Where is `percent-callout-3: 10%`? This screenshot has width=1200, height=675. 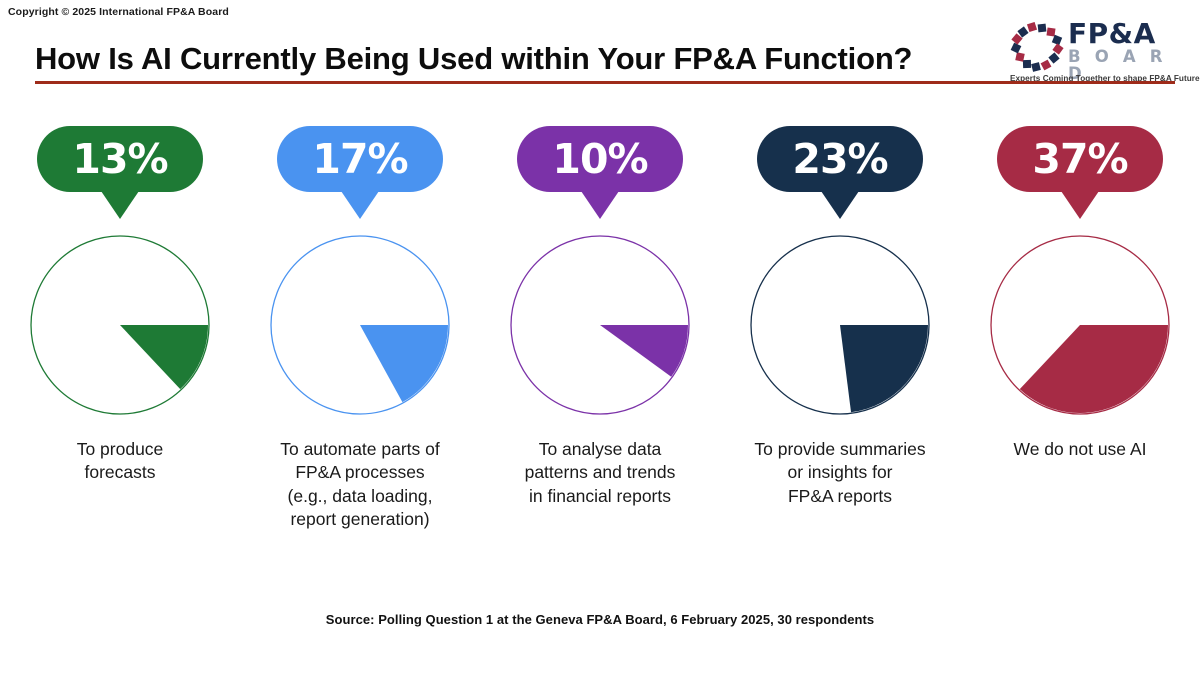
percent-callout-3: 10% is located at coordinates (600, 176).